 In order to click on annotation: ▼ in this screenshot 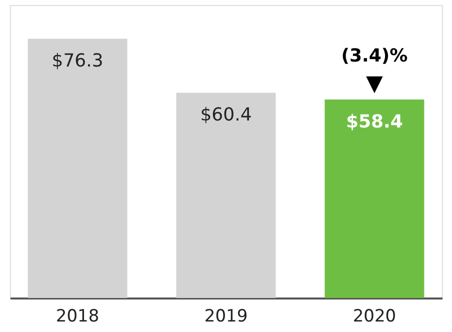, I will do `click(374, 84)`.